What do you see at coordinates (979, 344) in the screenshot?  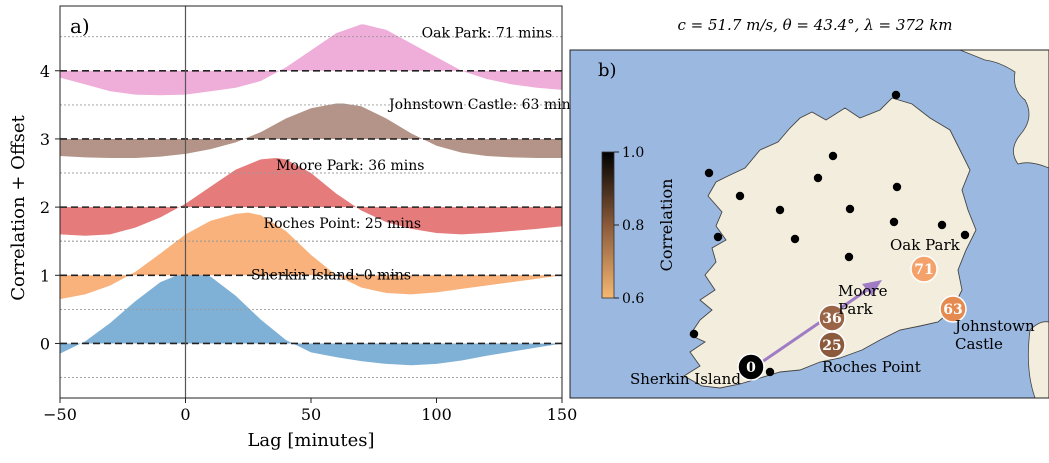 I see `station-name-3: Castle` at bounding box center [979, 344].